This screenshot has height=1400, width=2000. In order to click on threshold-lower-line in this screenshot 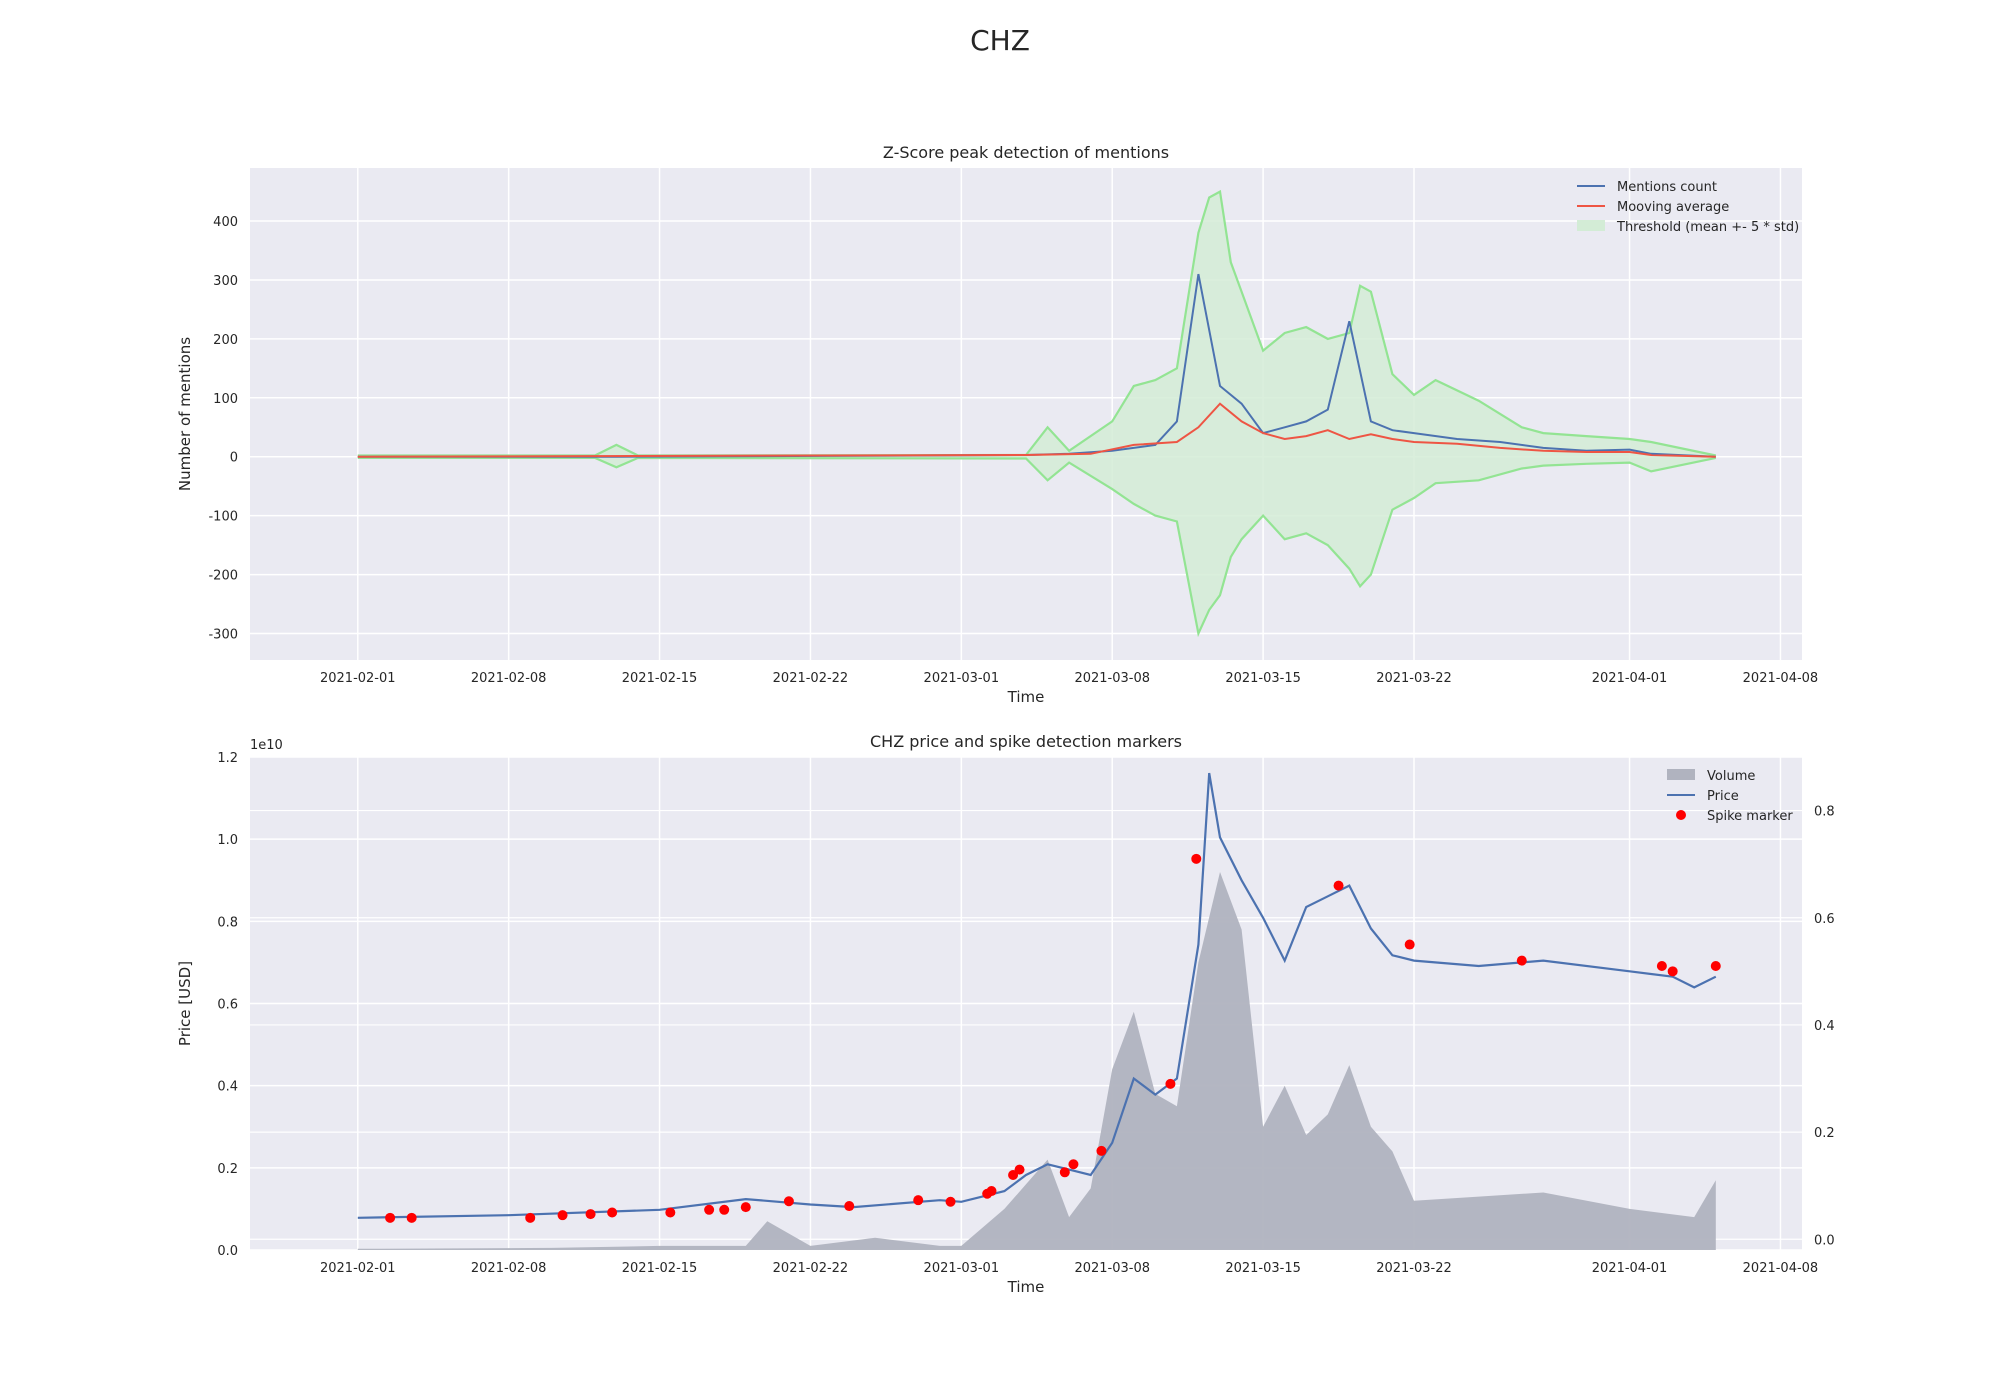, I will do `click(1037, 547)`.